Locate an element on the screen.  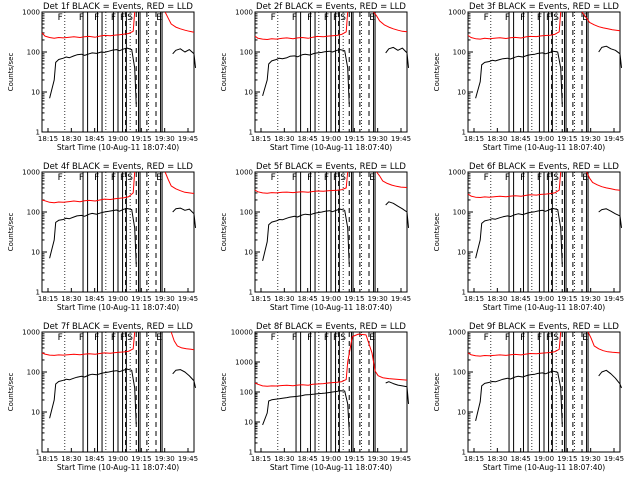
panel-title: Det 9f BLACK = Events, RED = LLD is located at coordinates (544, 327).